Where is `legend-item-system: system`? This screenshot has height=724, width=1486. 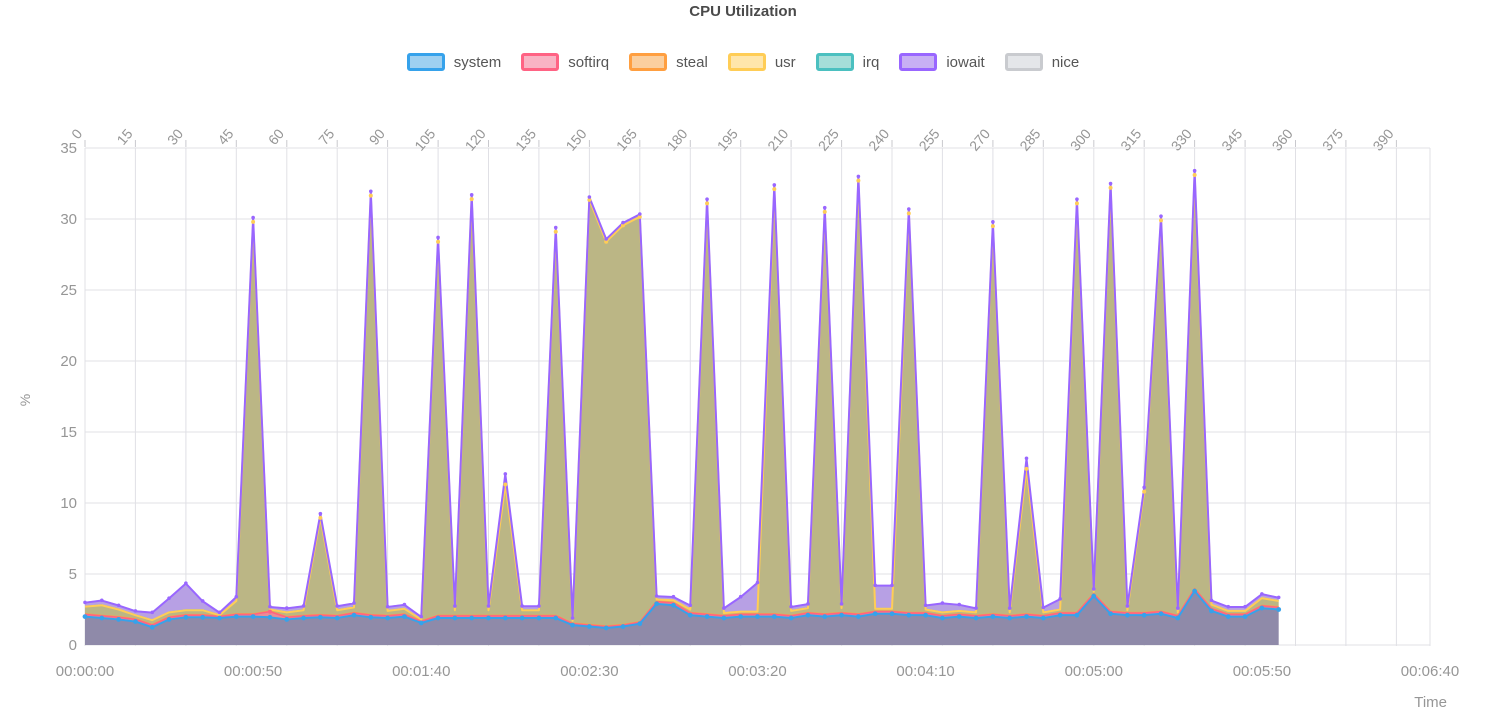
legend-item-system: system is located at coordinates (454, 62).